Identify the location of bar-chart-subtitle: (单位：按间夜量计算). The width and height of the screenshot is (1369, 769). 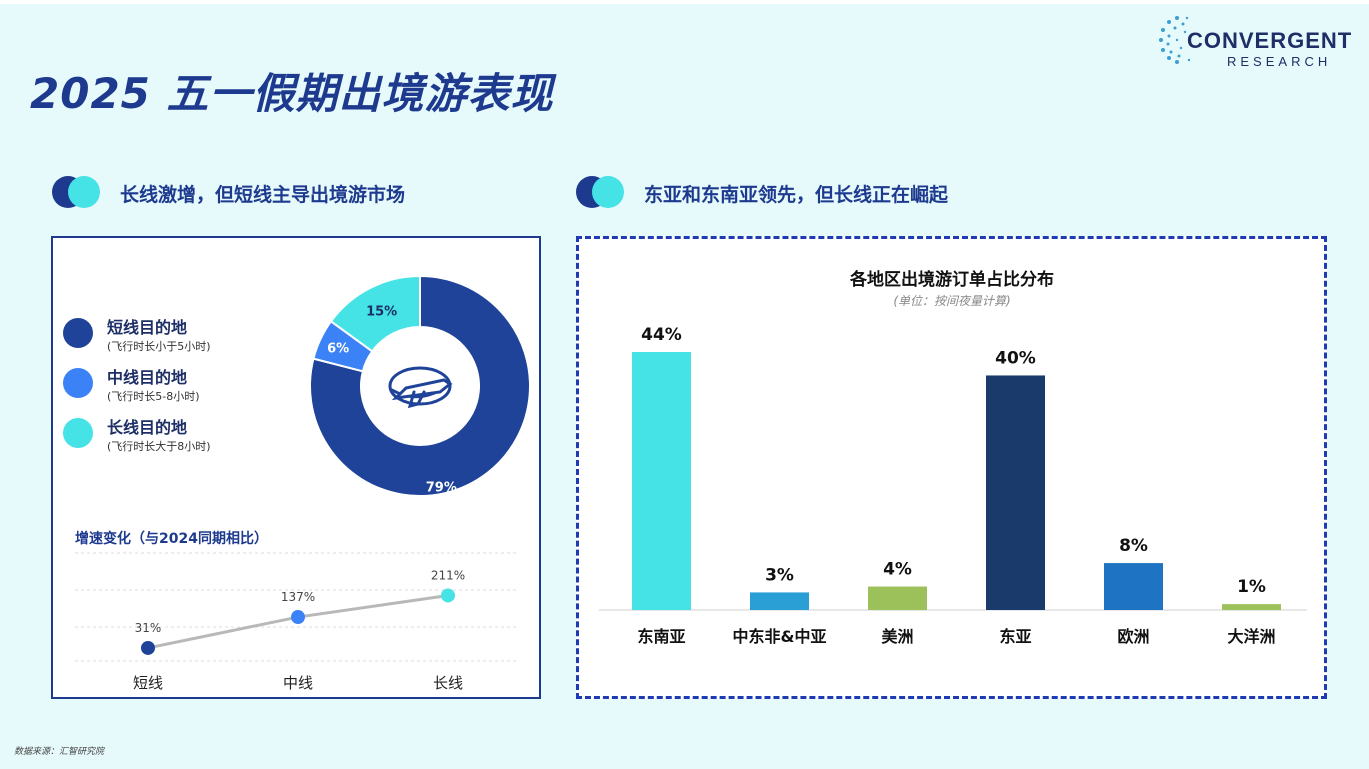
(951, 301).